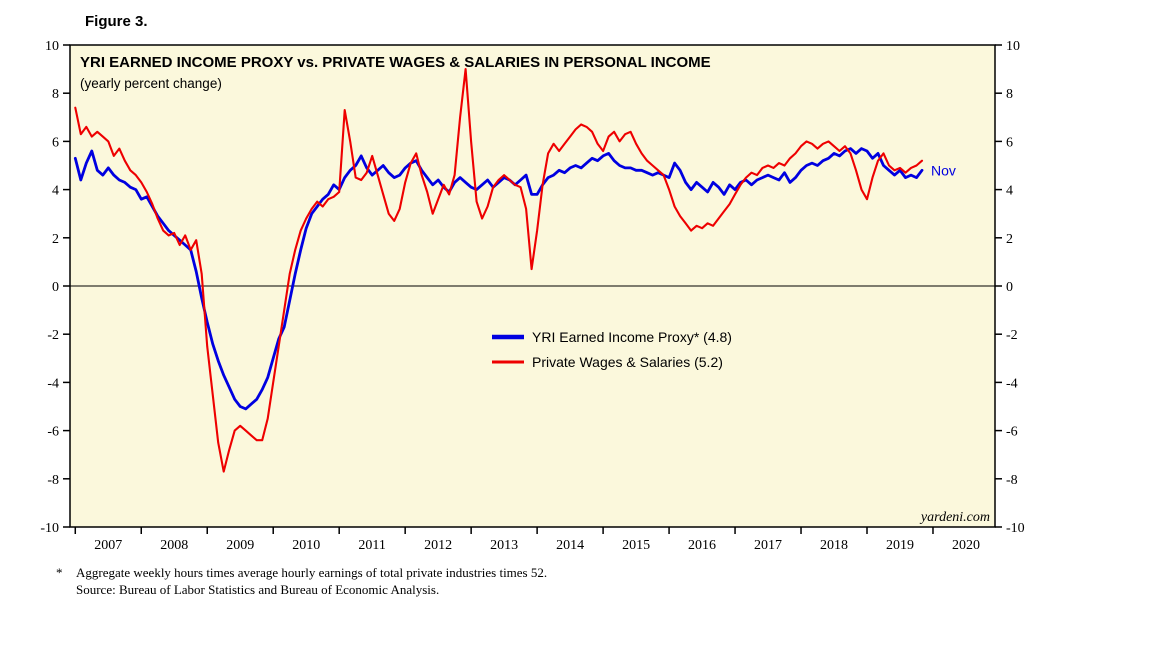 This screenshot has width=1152, height=648. What do you see at coordinates (834, 545) in the screenshot?
I see `x-axis-label: 2018` at bounding box center [834, 545].